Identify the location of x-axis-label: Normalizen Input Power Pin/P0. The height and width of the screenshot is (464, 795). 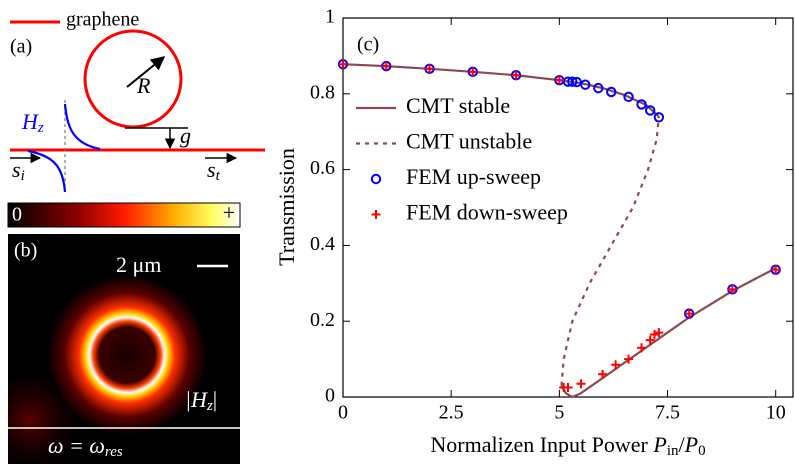
(567, 445).